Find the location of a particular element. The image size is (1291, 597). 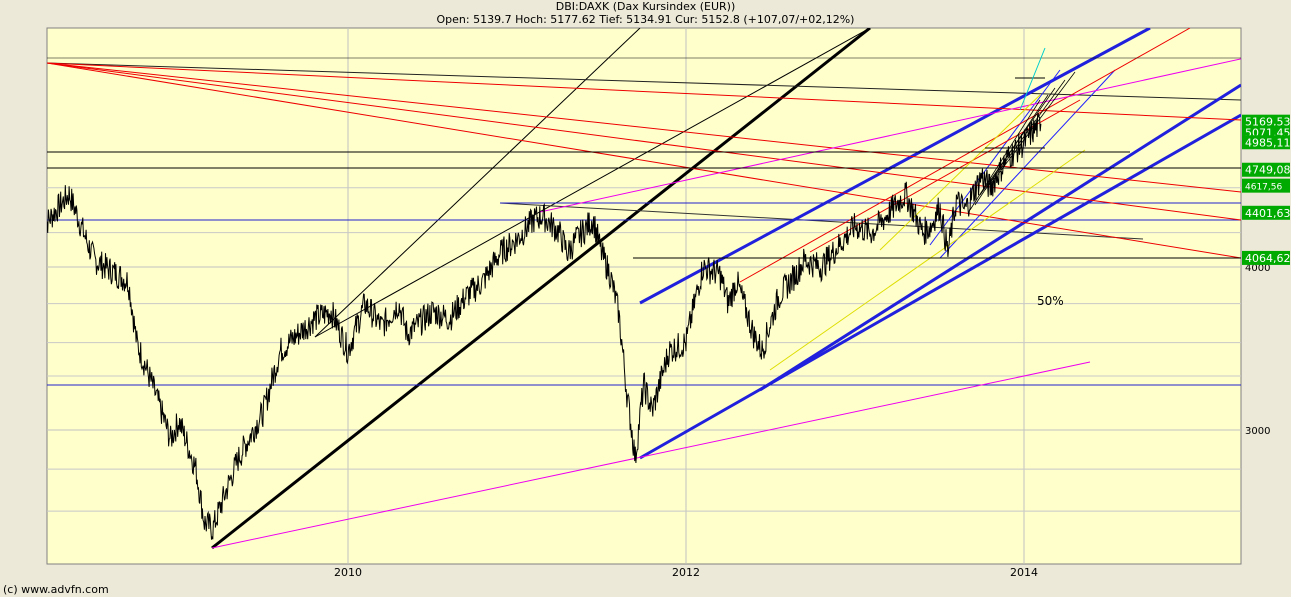

x-axis: 2010 2012 2014 is located at coordinates (686, 572).